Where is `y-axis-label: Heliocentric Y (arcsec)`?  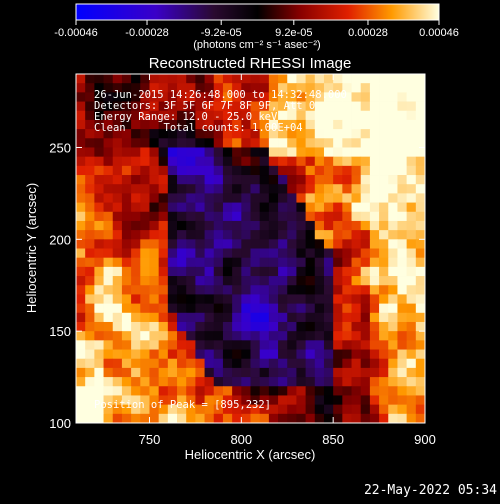 y-axis-label: Heliocentric Y (arcsec) is located at coordinates (31, 248).